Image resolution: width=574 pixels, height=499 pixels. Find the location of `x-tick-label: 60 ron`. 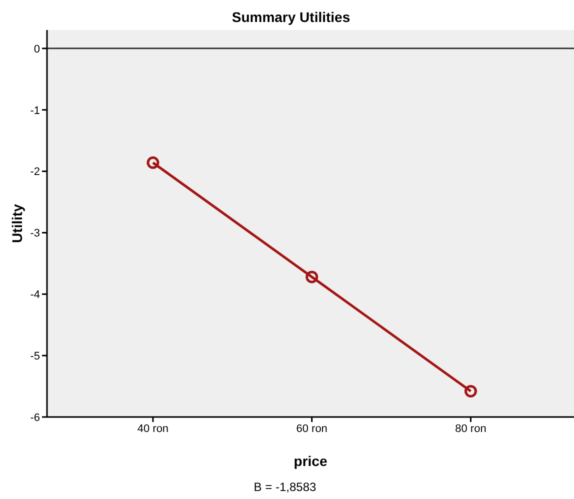

x-tick-label: 60 ron is located at coordinates (312, 428).